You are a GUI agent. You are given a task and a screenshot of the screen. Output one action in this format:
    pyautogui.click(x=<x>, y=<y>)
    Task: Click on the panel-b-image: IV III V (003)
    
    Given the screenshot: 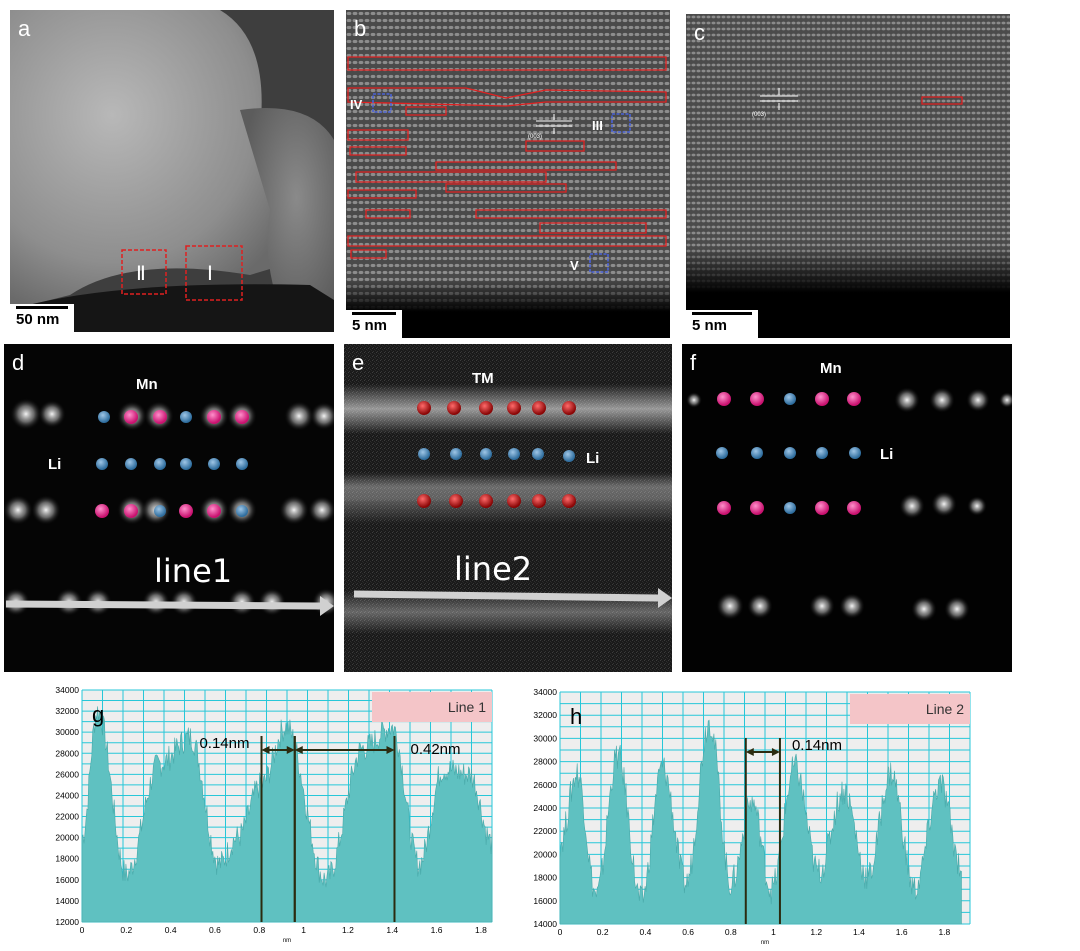 What is the action you would take?
    pyautogui.click(x=508, y=174)
    